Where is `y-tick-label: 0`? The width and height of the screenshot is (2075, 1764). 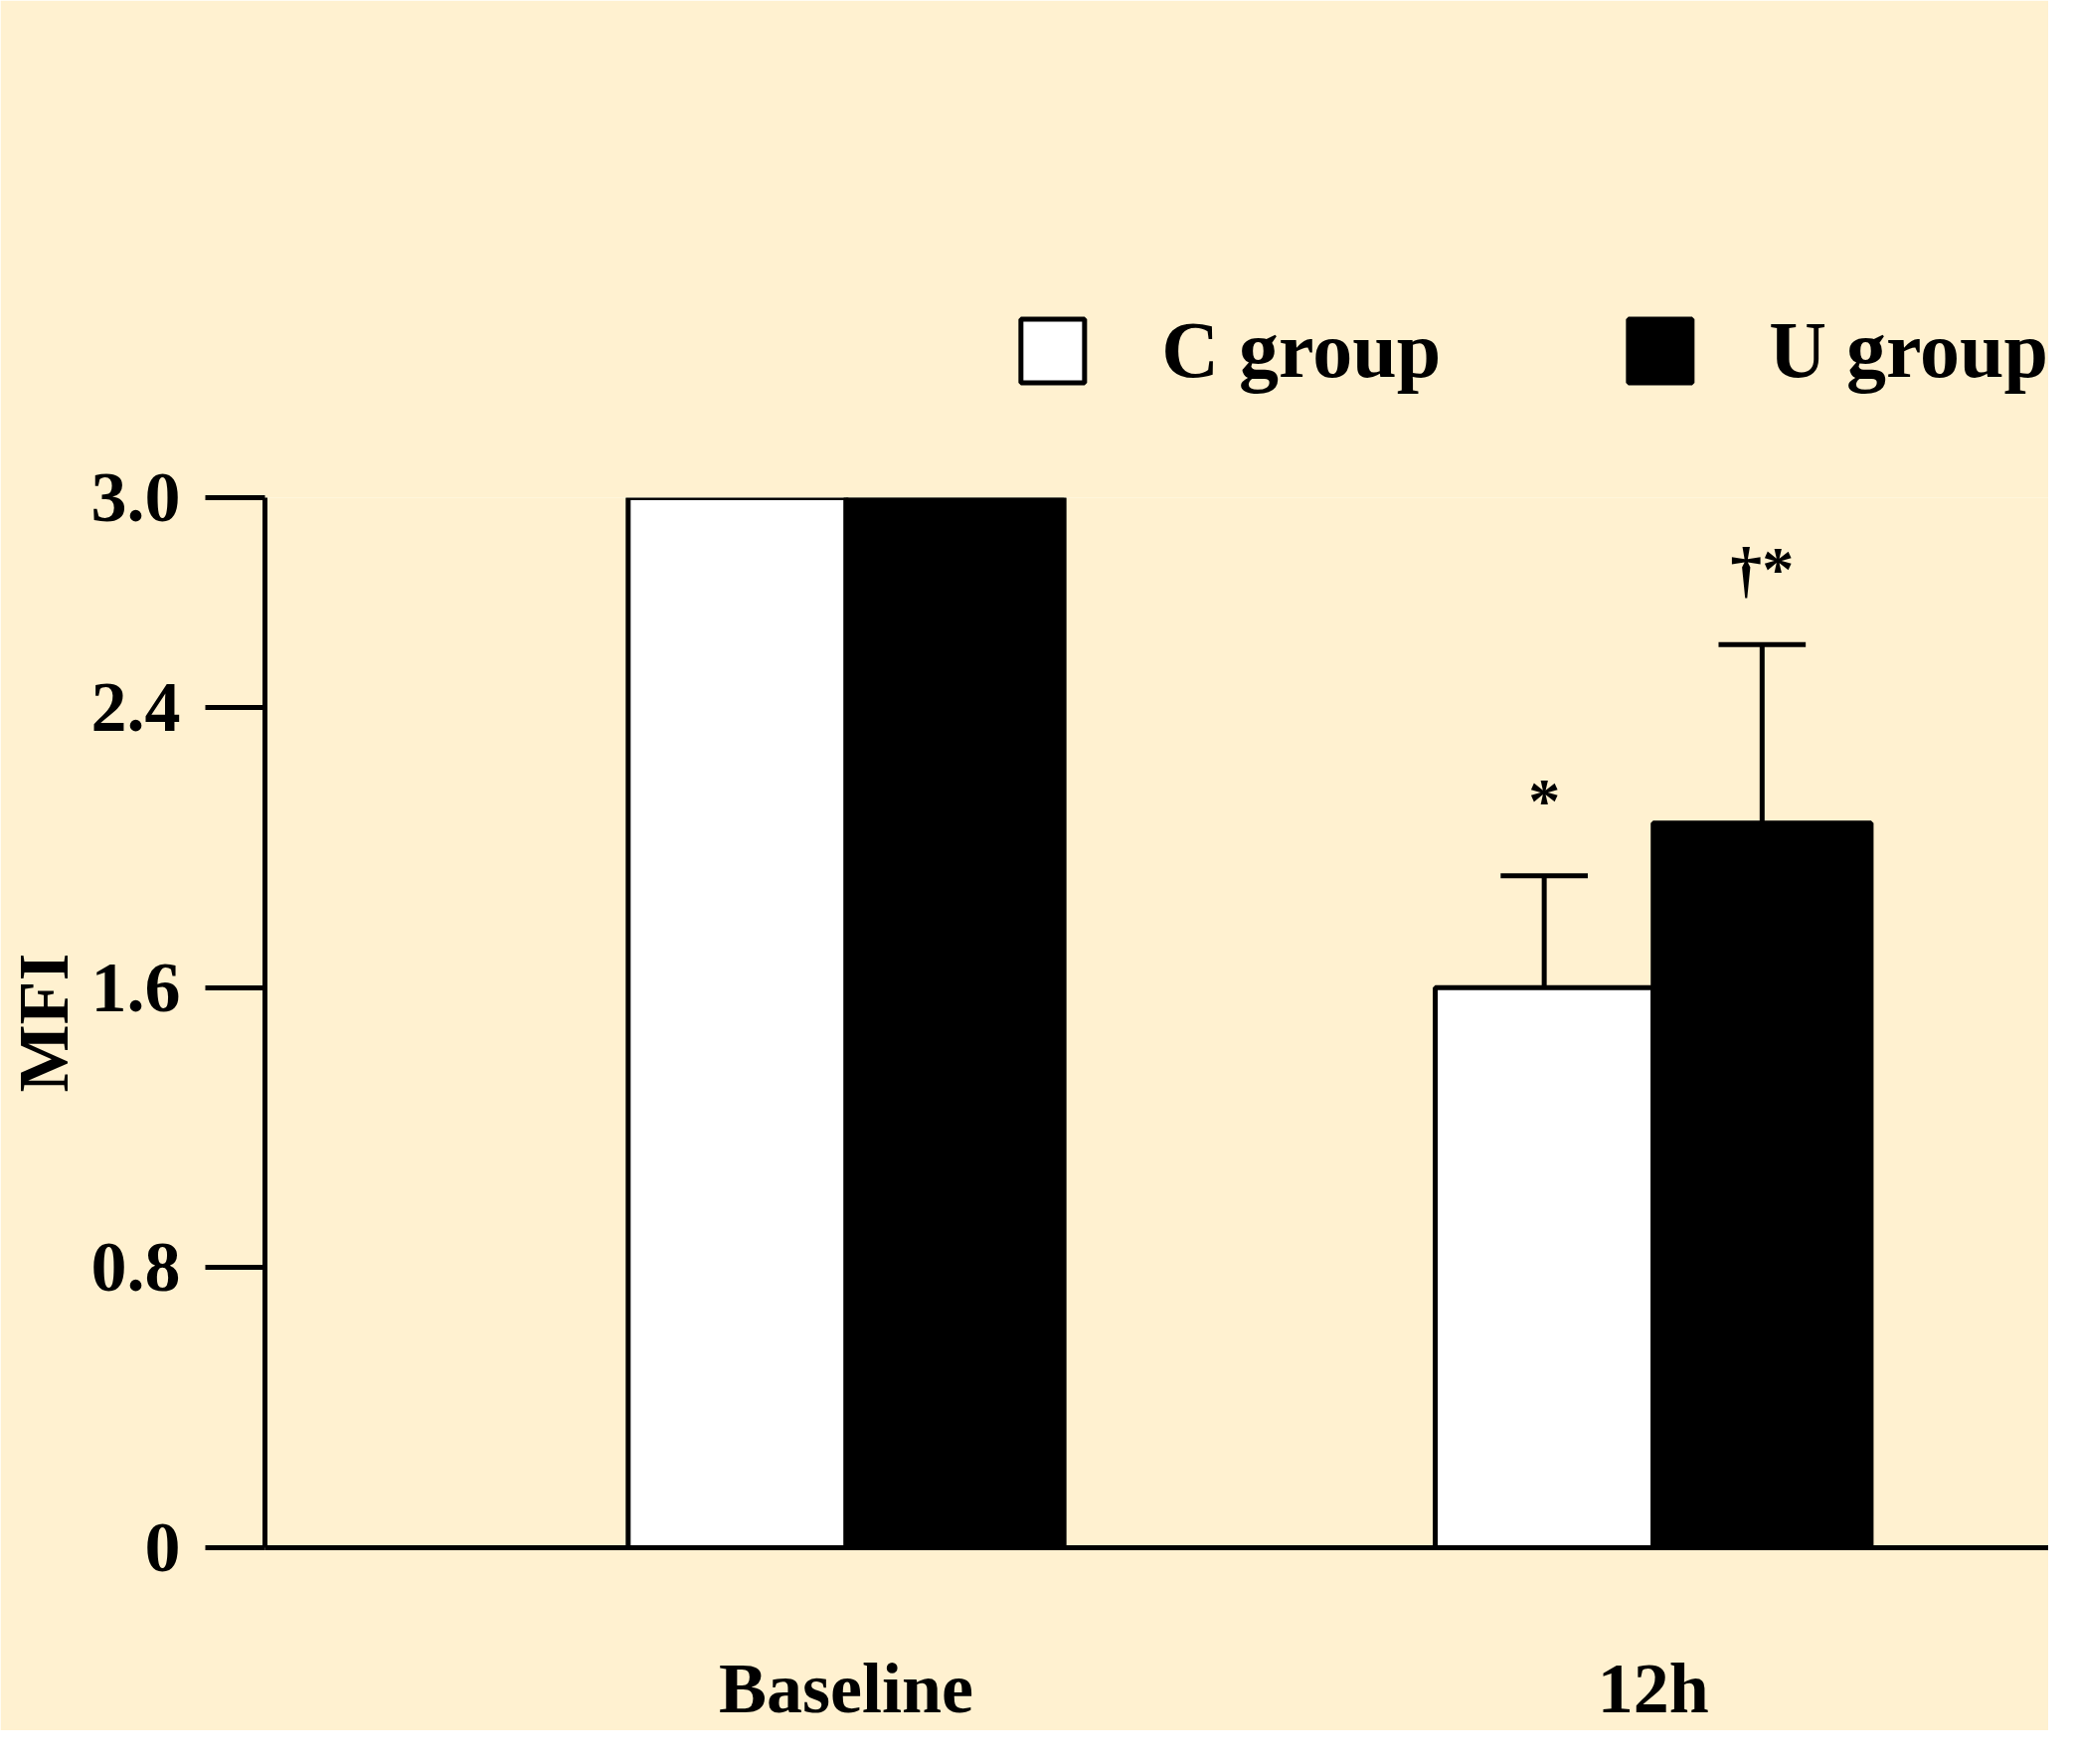
y-tick-label: 0 is located at coordinates (162, 1547).